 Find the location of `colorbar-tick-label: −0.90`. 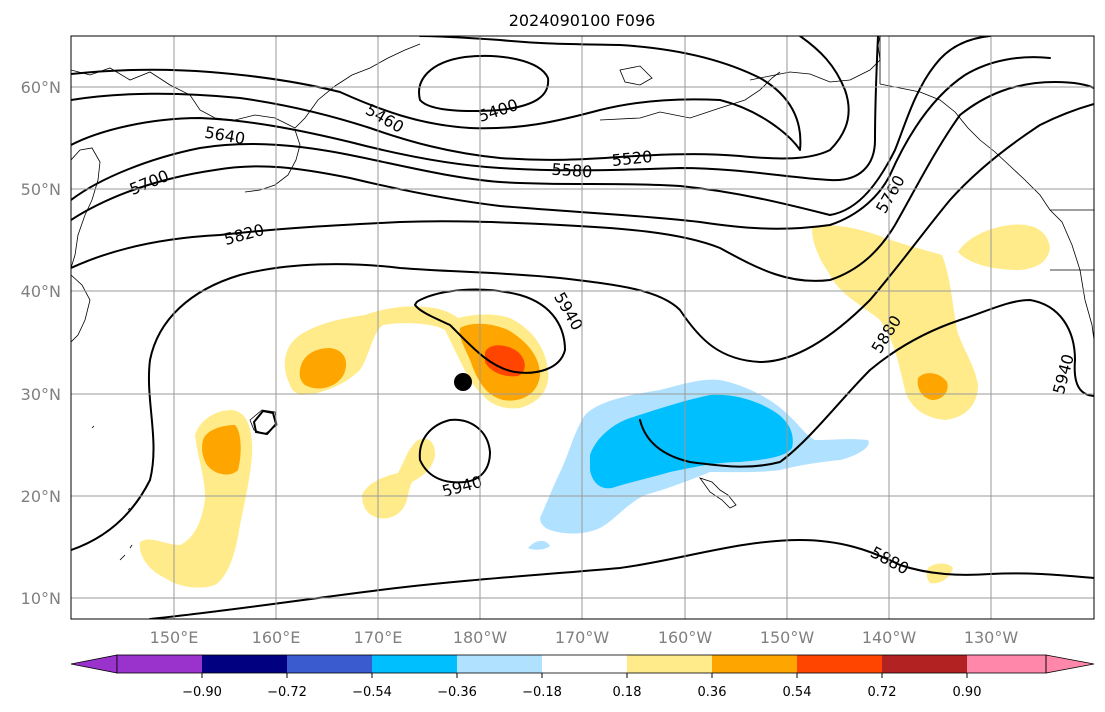

colorbar-tick-label: −0.90 is located at coordinates (202, 692).